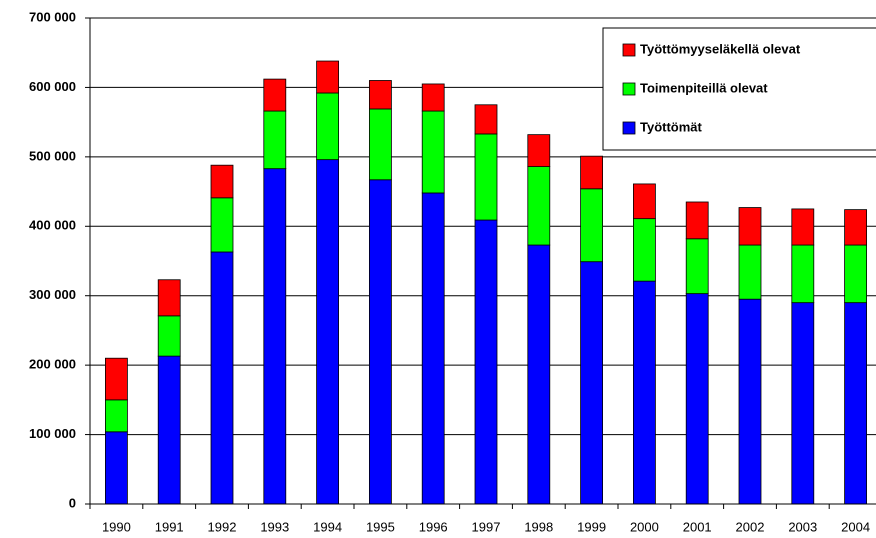 The width and height of the screenshot is (876, 538). Describe the element at coordinates (671, 126) in the screenshot. I see `legend-label: Työttömät` at that location.